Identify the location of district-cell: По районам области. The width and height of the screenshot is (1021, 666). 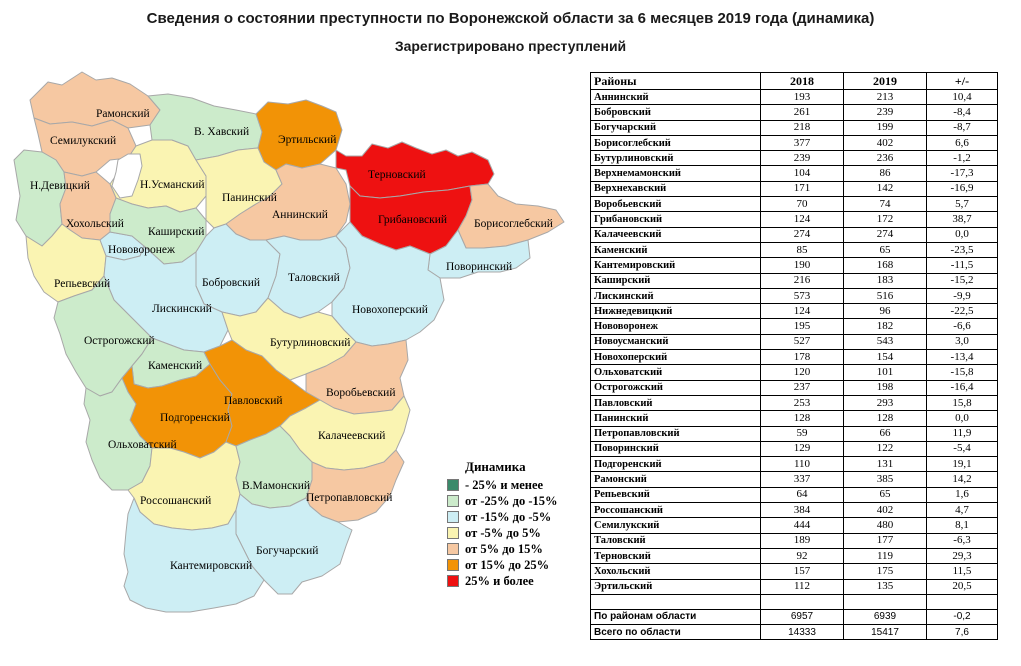
(675, 617).